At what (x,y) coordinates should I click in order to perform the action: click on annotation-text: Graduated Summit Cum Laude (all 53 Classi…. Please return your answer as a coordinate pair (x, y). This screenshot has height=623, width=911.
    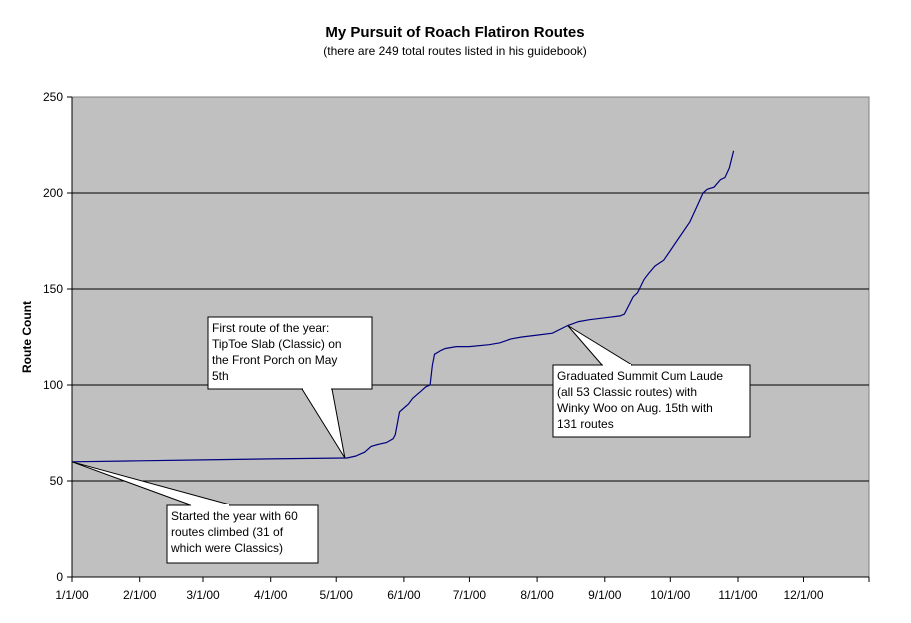
    Looking at the image, I should click on (640, 400).